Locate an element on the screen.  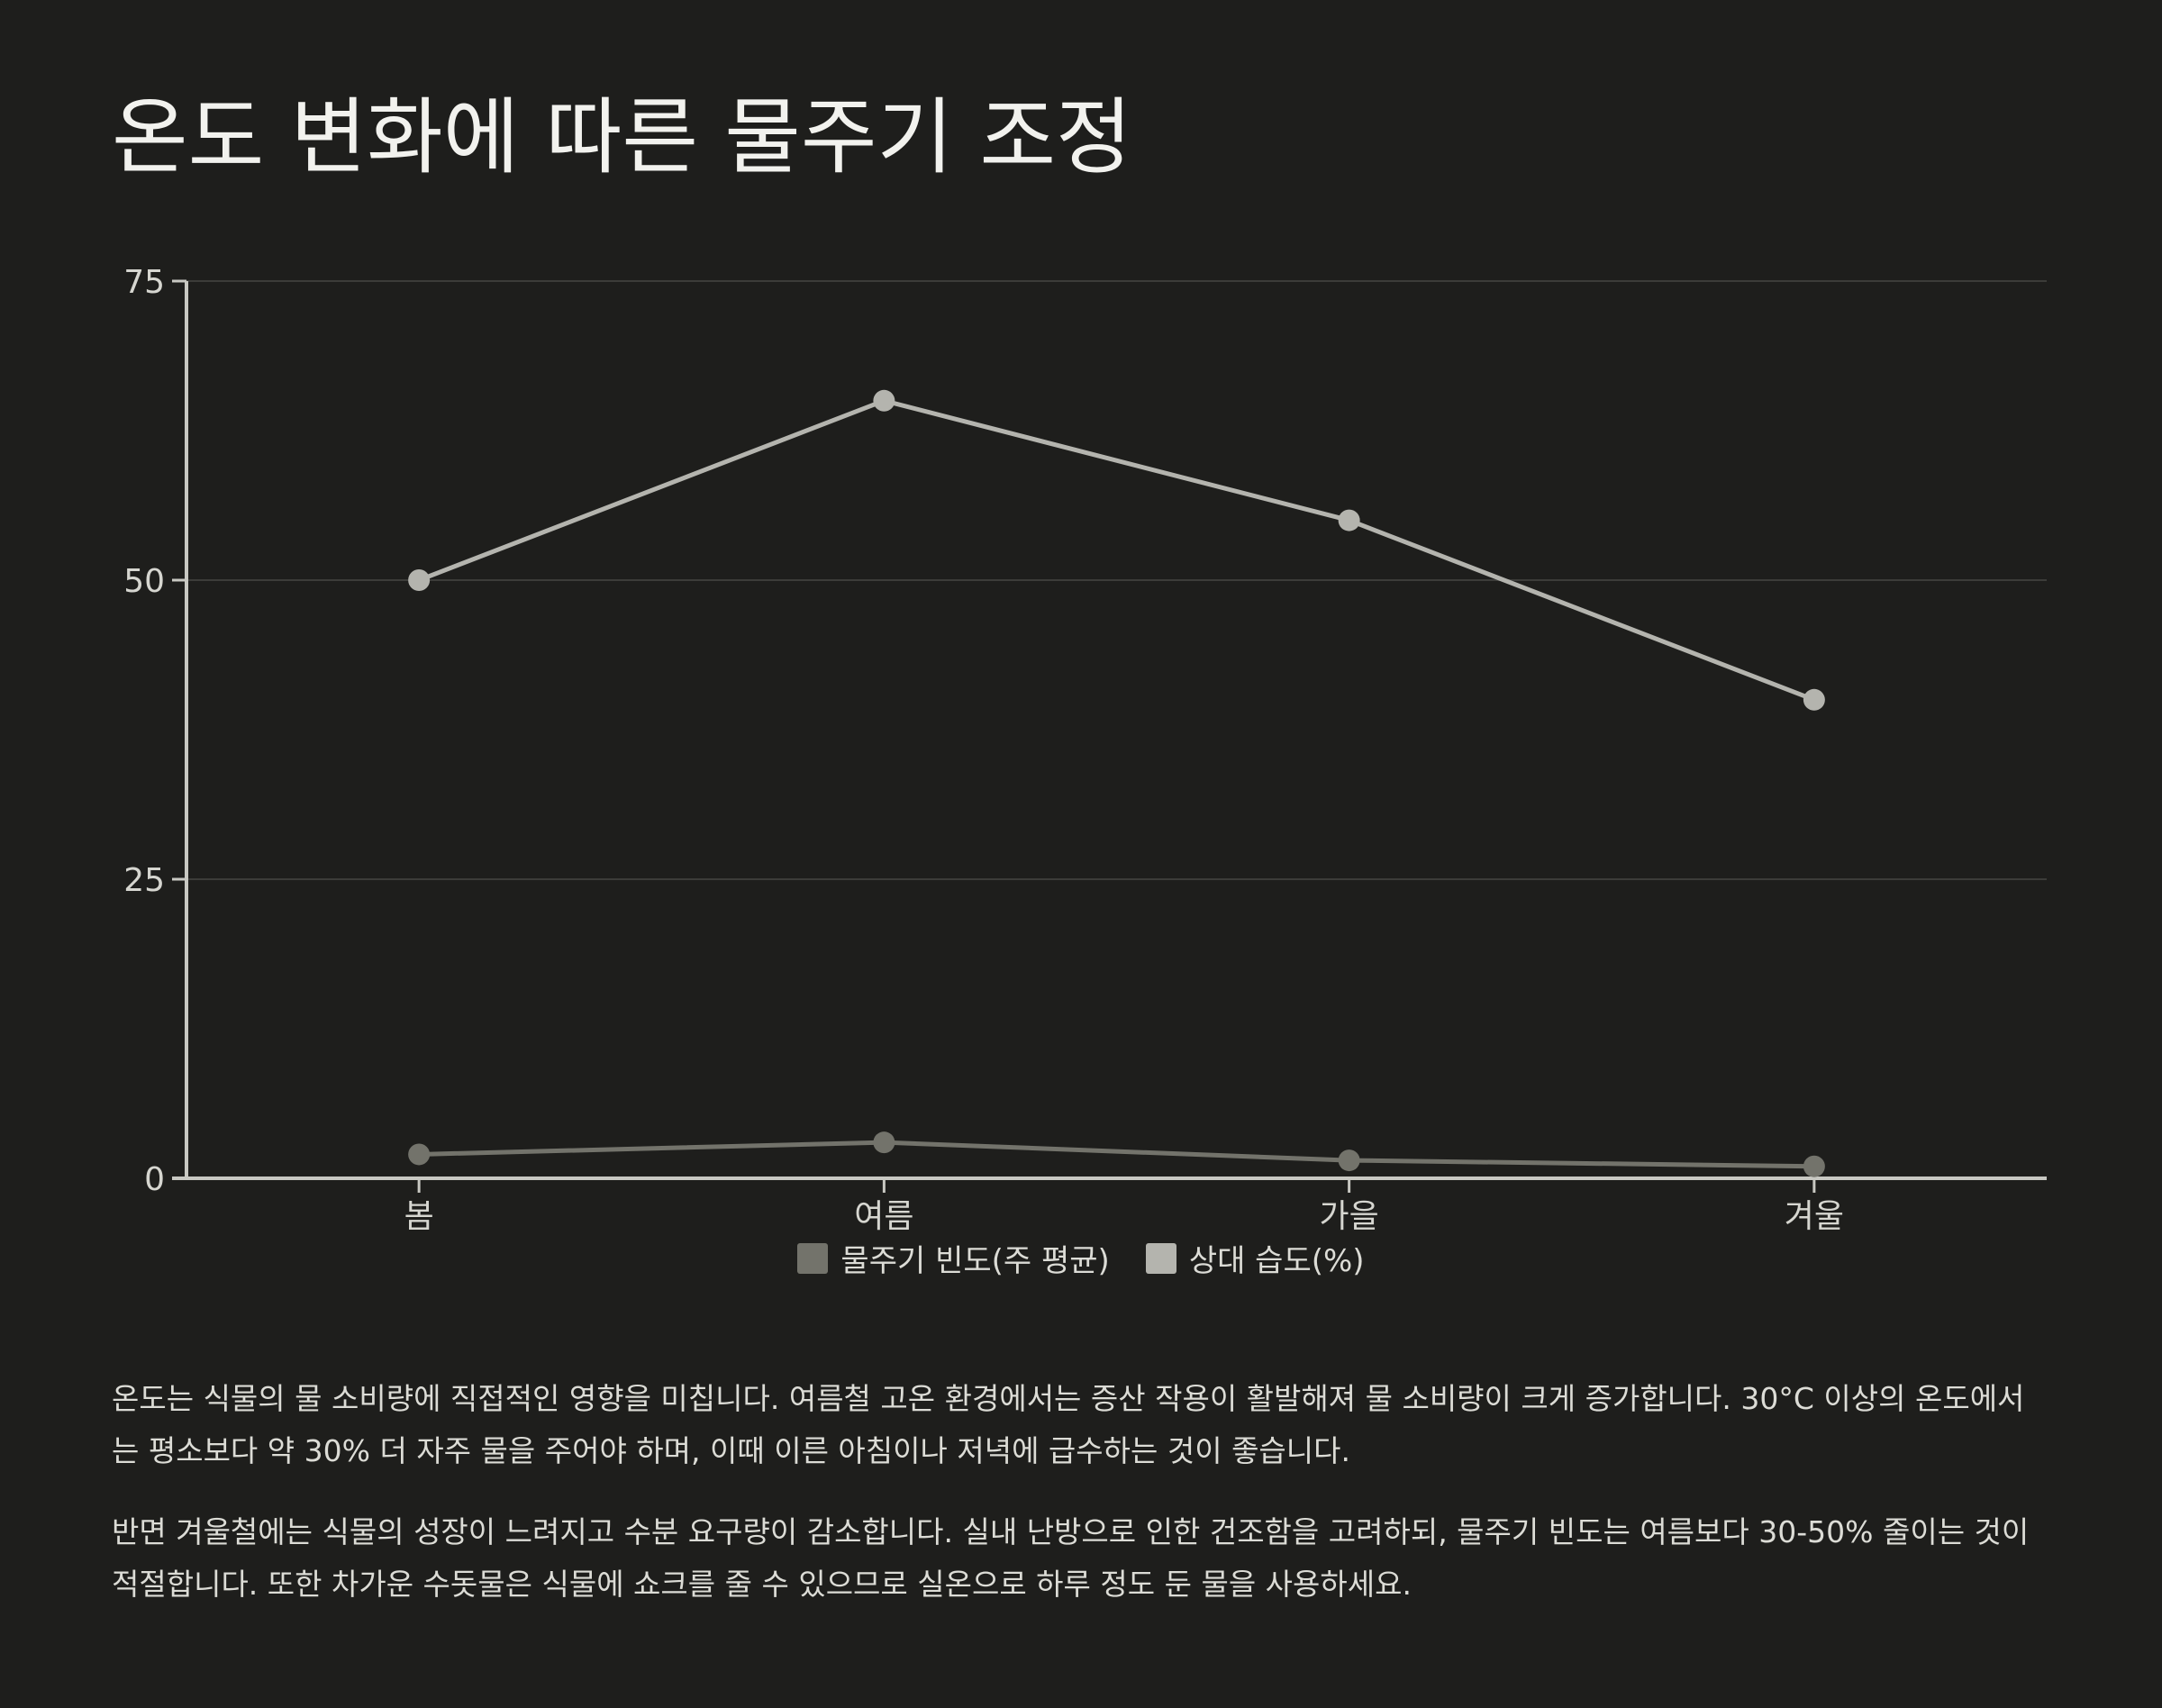
x-tick-label: 봄 is located at coordinates (419, 1216).